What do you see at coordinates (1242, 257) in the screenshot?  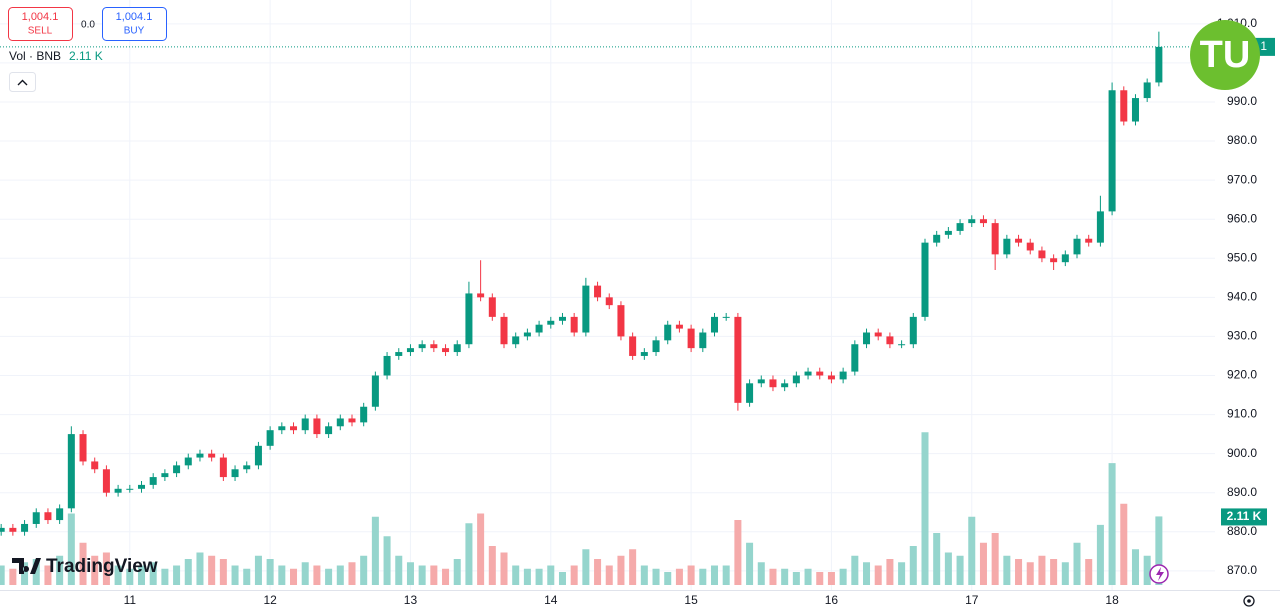 I see `y-tick-label: 950.0` at bounding box center [1242, 257].